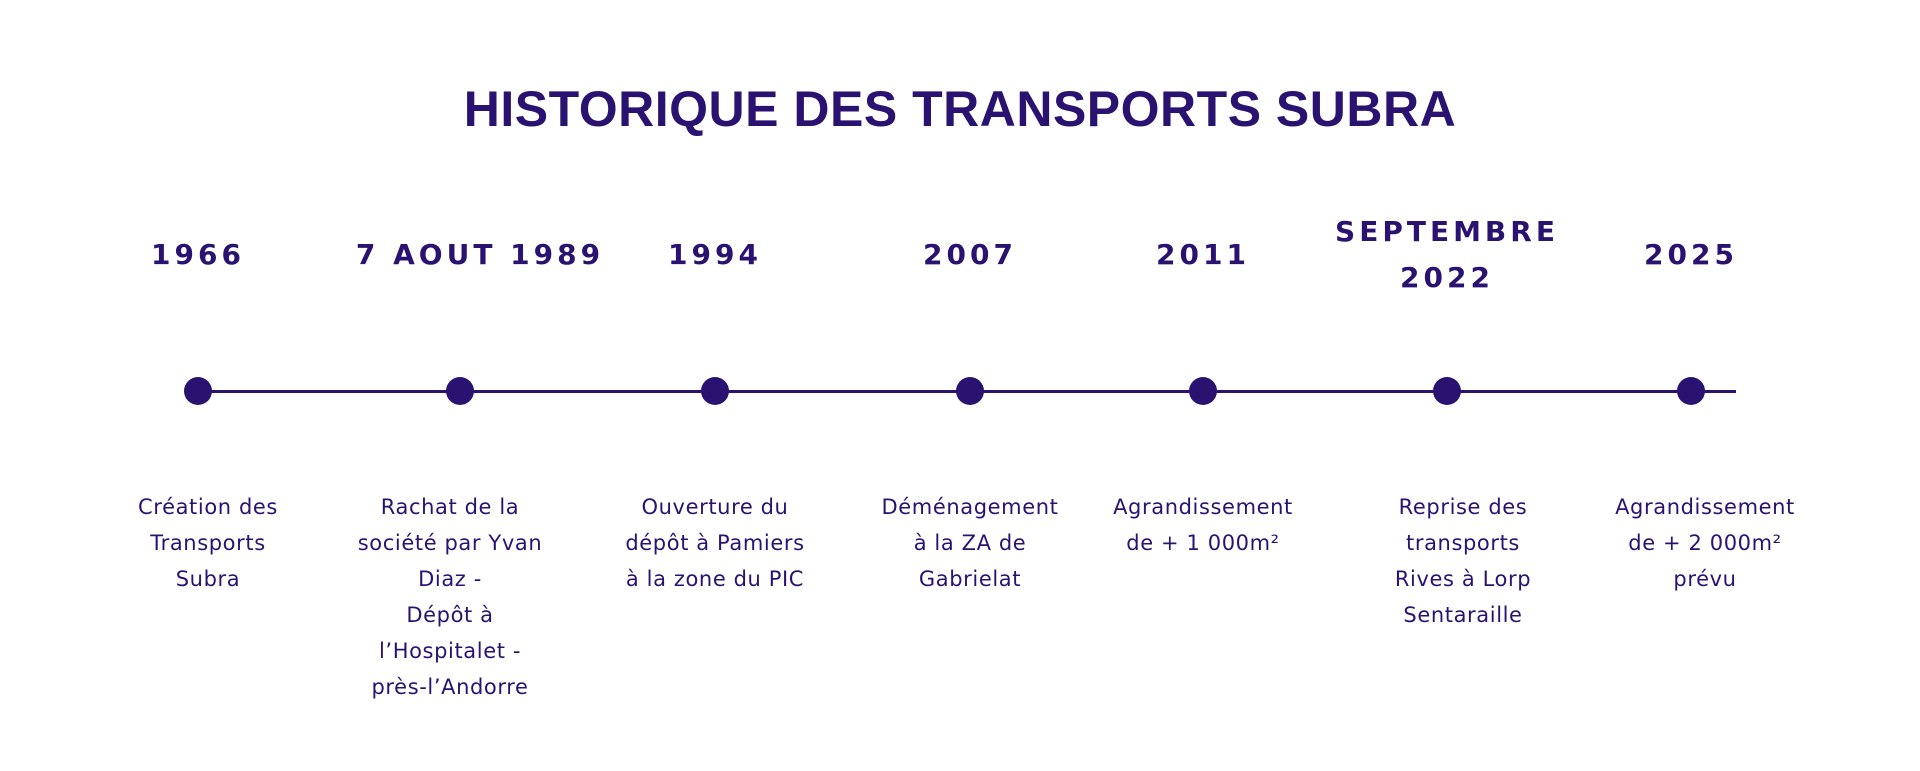 This screenshot has height=771, width=1920. I want to click on event-date: 1966, so click(198, 254).